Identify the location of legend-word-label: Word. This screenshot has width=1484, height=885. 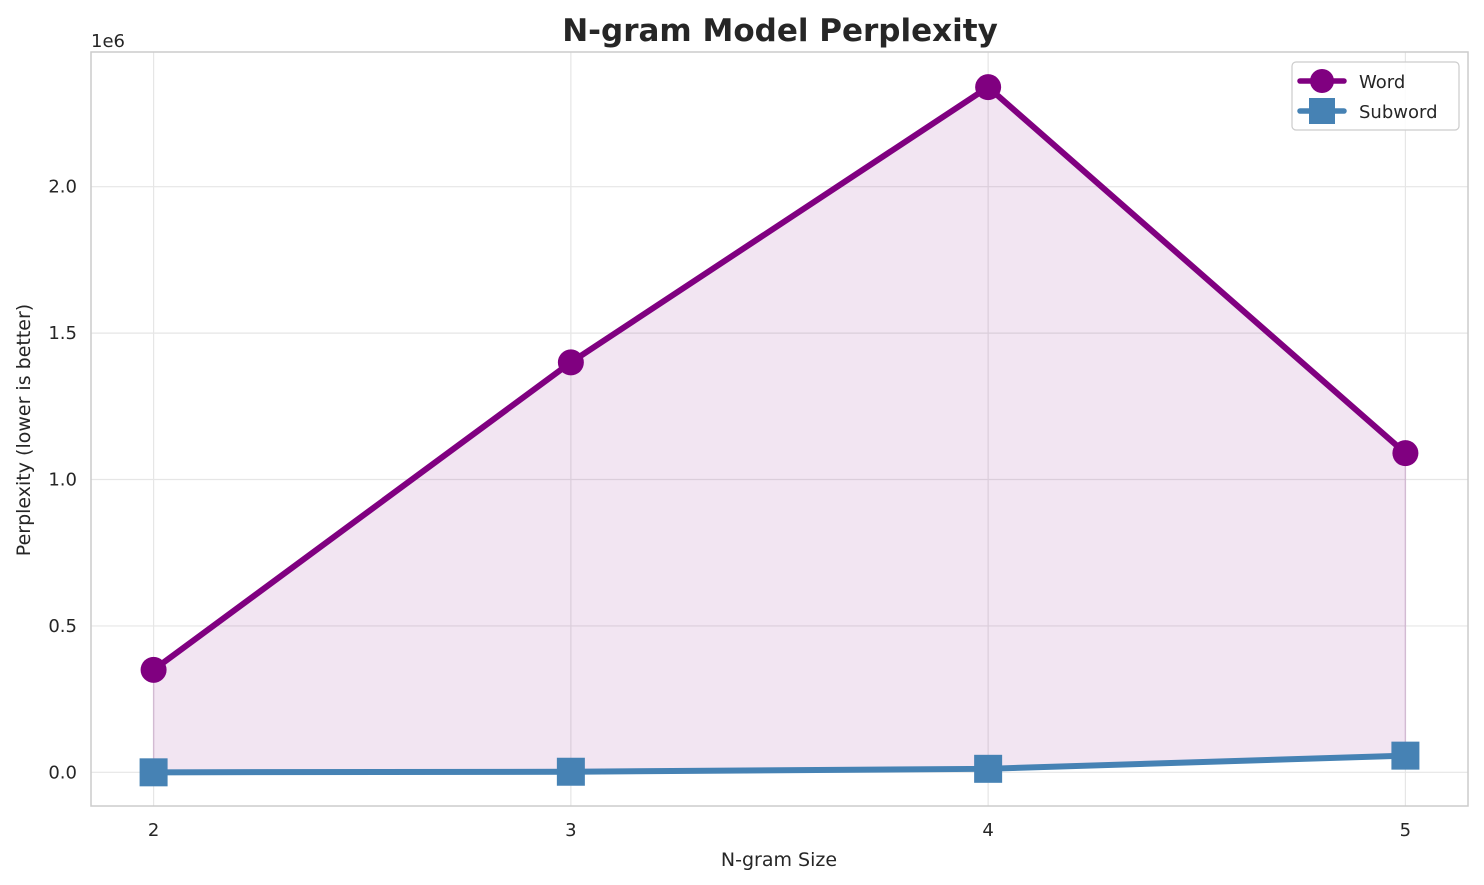
(1382, 82).